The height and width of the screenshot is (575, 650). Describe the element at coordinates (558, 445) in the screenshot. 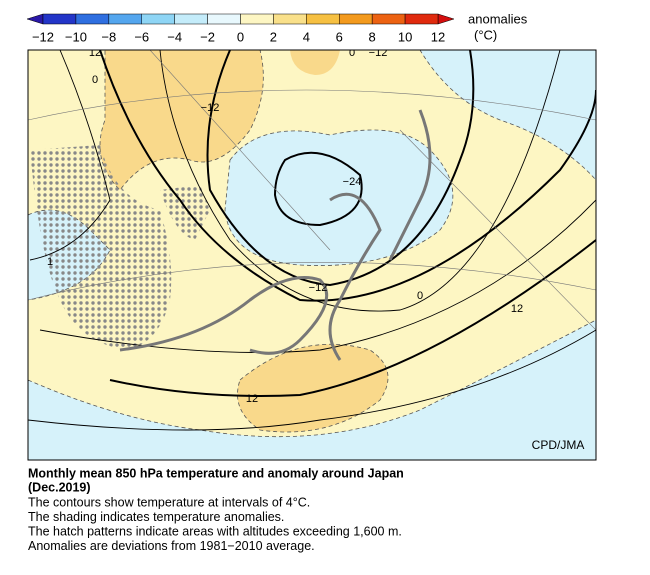

I see `credit: CPD/JMA` at that location.